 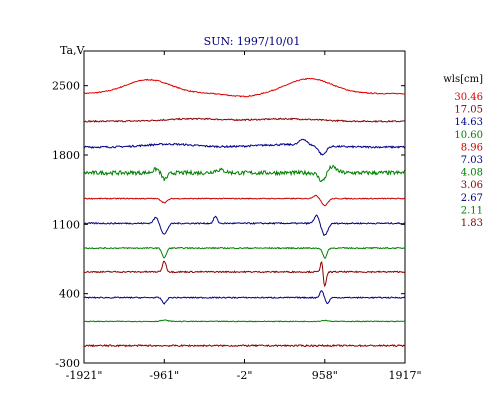 I want to click on y-tick-label: 1800, so click(x=66, y=155).